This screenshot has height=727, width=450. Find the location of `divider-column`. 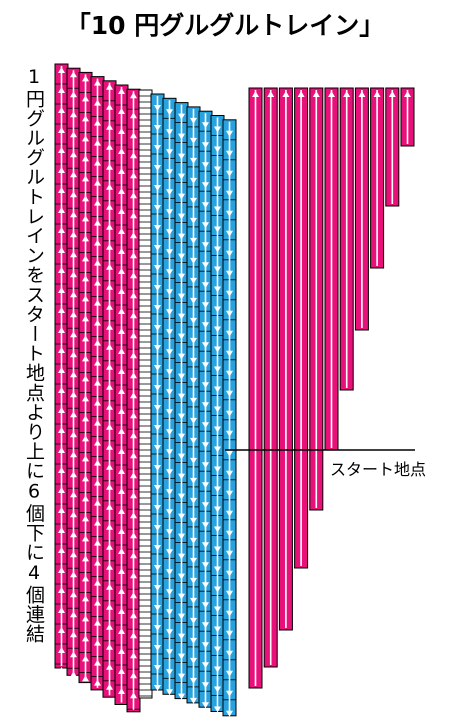

divider-column is located at coordinates (145, 394).